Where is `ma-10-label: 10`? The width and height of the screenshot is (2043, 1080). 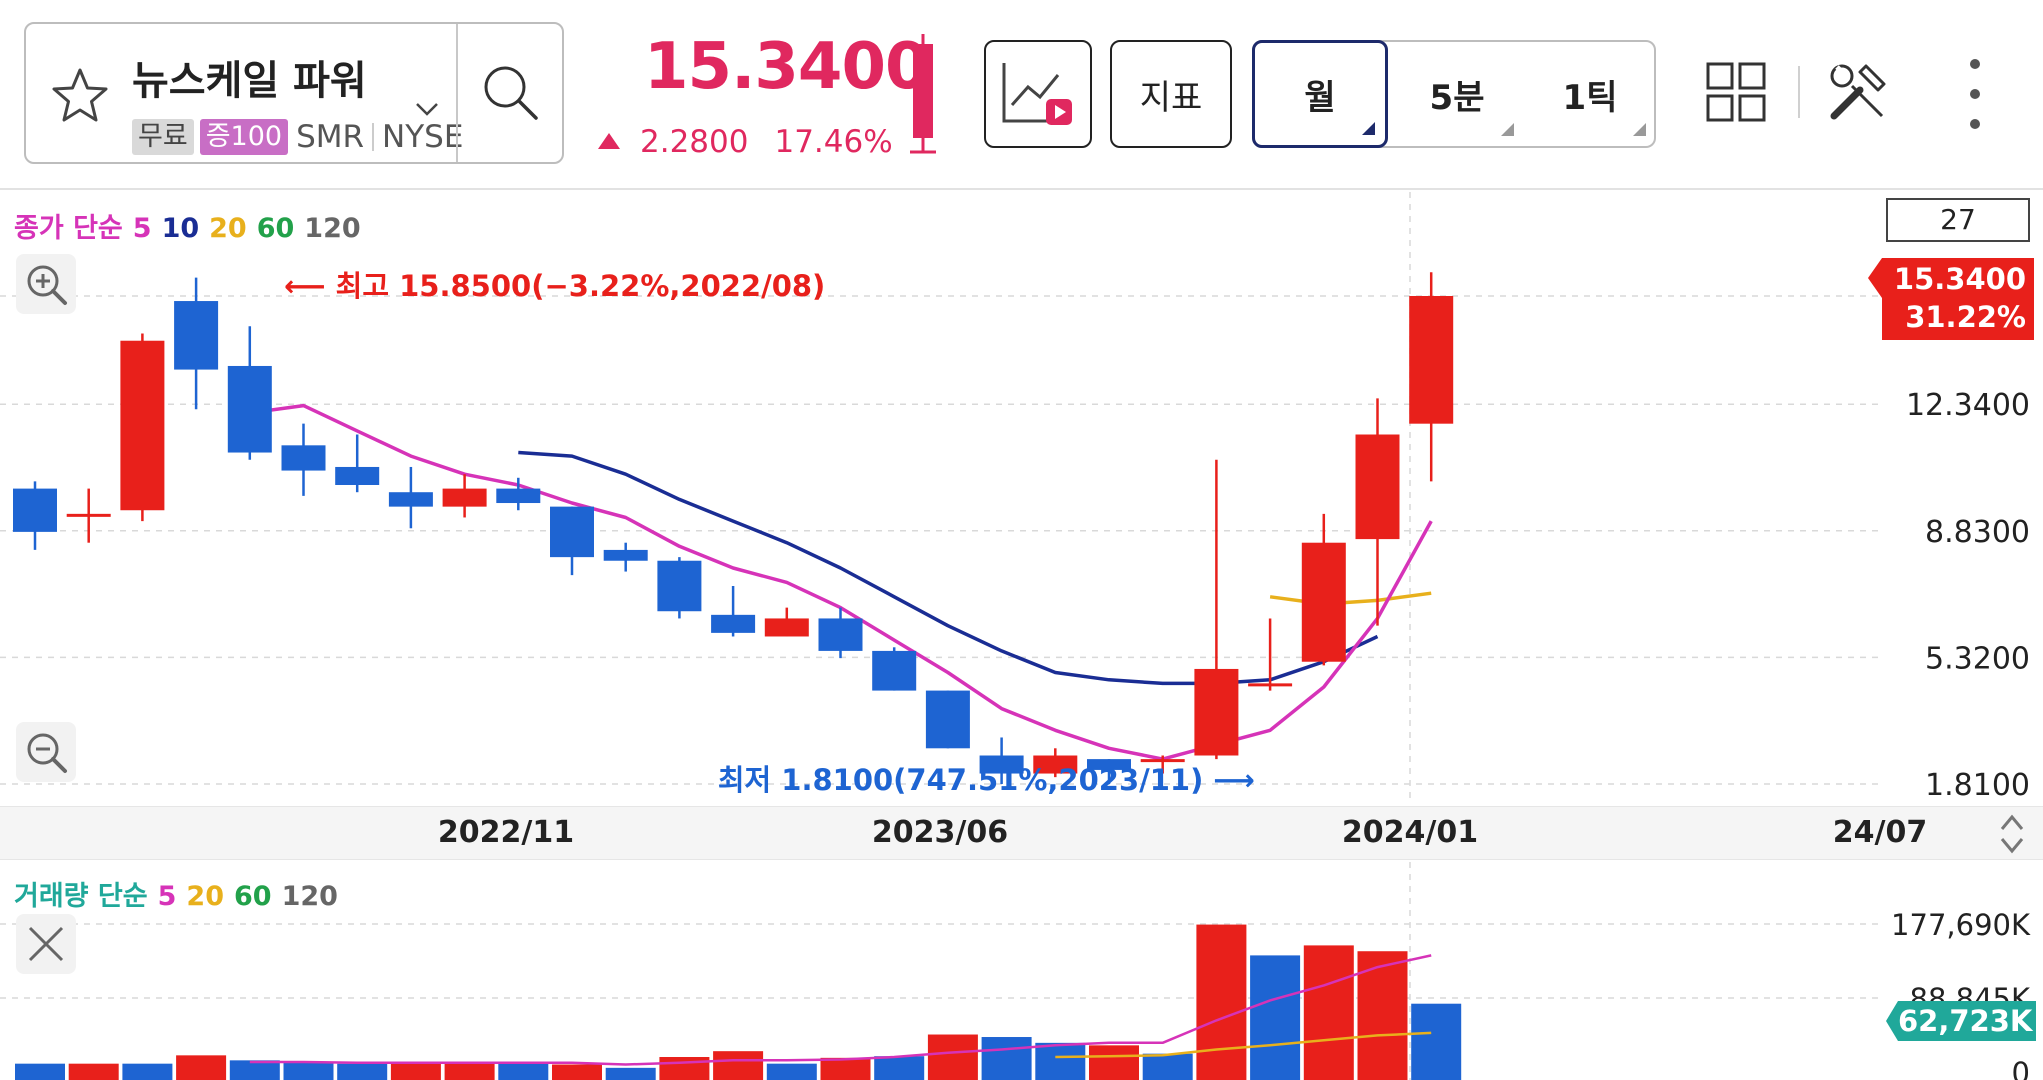 ma-10-label: 10 is located at coordinates (180, 228).